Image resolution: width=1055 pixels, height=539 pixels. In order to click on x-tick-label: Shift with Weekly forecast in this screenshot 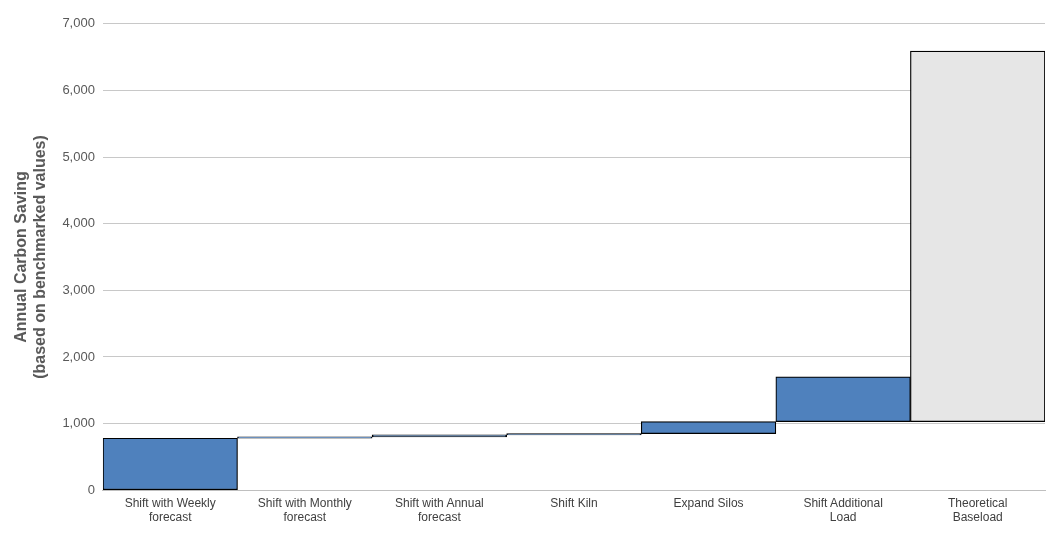, I will do `click(170, 510)`.